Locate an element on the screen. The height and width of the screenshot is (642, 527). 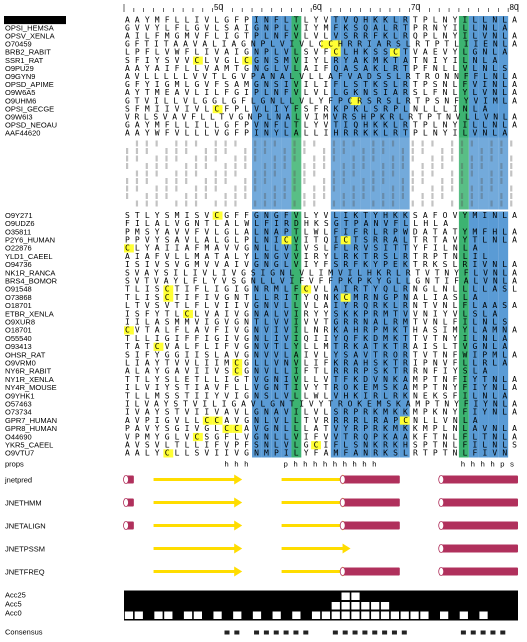
sequence-name: OPSD_NEOAU is located at coordinates (31, 125).